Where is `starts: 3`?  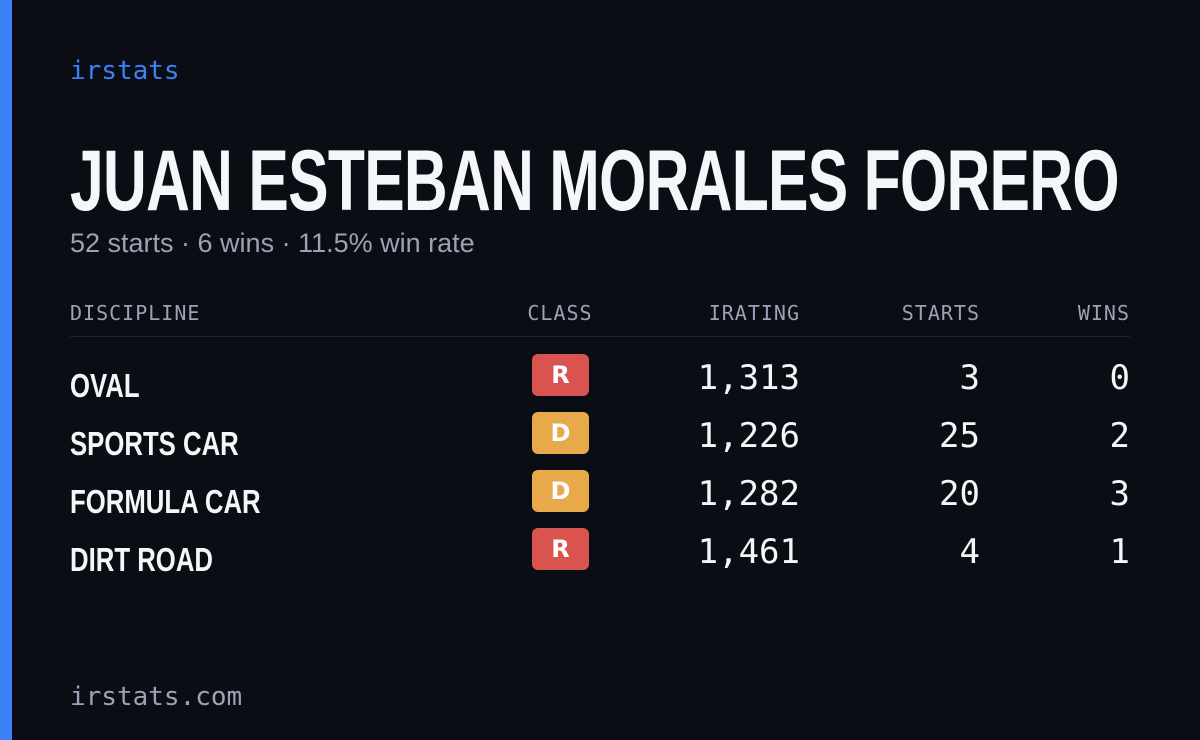 starts: 3 is located at coordinates (969, 378).